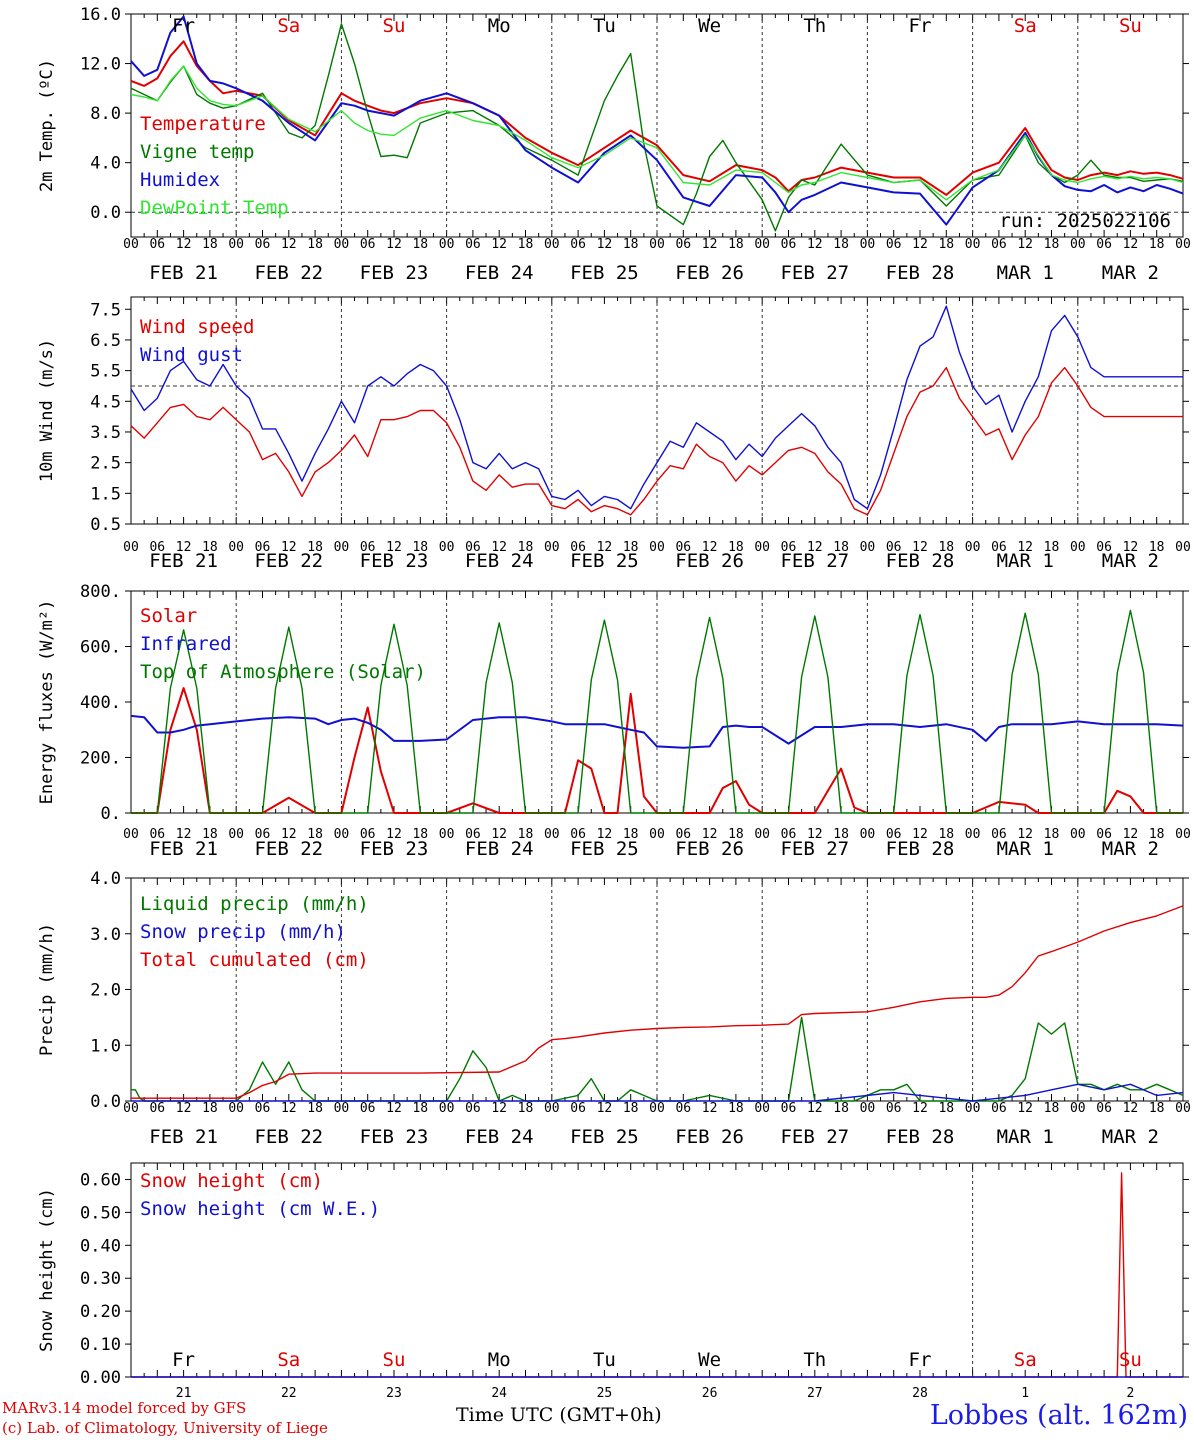 The height and width of the screenshot is (1440, 1194). What do you see at coordinates (289, 1393) in the screenshot?
I see `day-number-label: 22` at bounding box center [289, 1393].